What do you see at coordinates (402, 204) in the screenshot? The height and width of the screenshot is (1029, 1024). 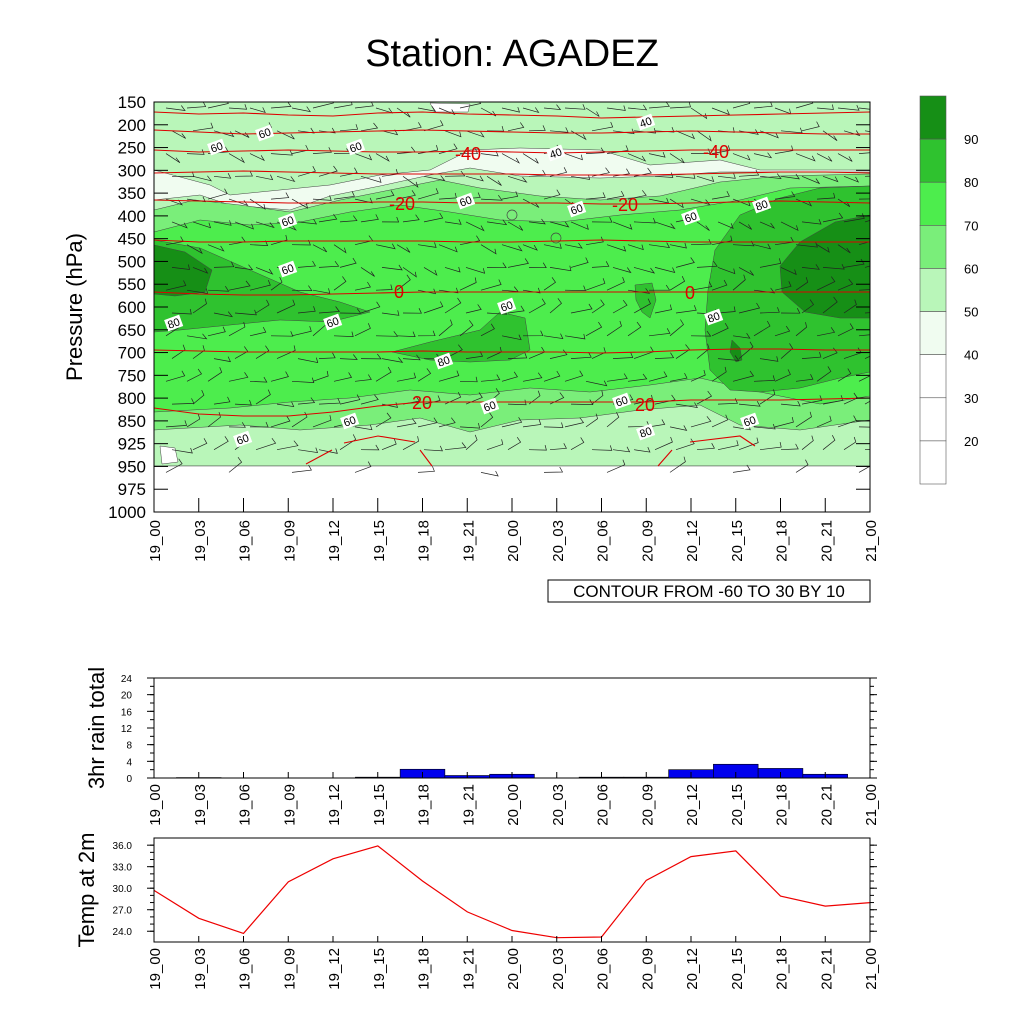 I see `temp-contour-label: -20` at bounding box center [402, 204].